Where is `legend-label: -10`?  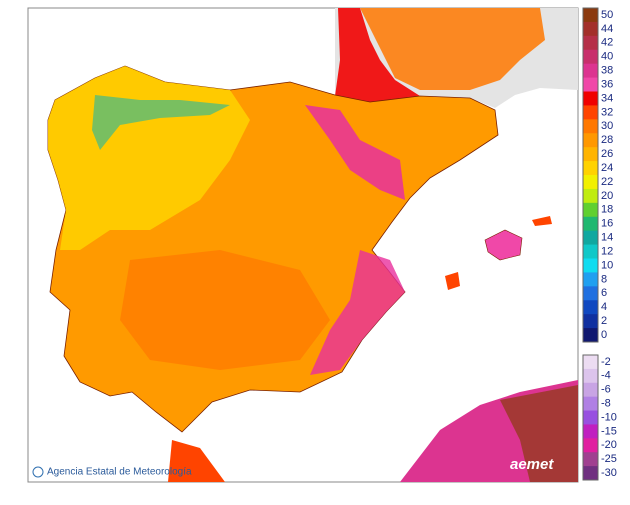
legend-label: -10 is located at coordinates (609, 417).